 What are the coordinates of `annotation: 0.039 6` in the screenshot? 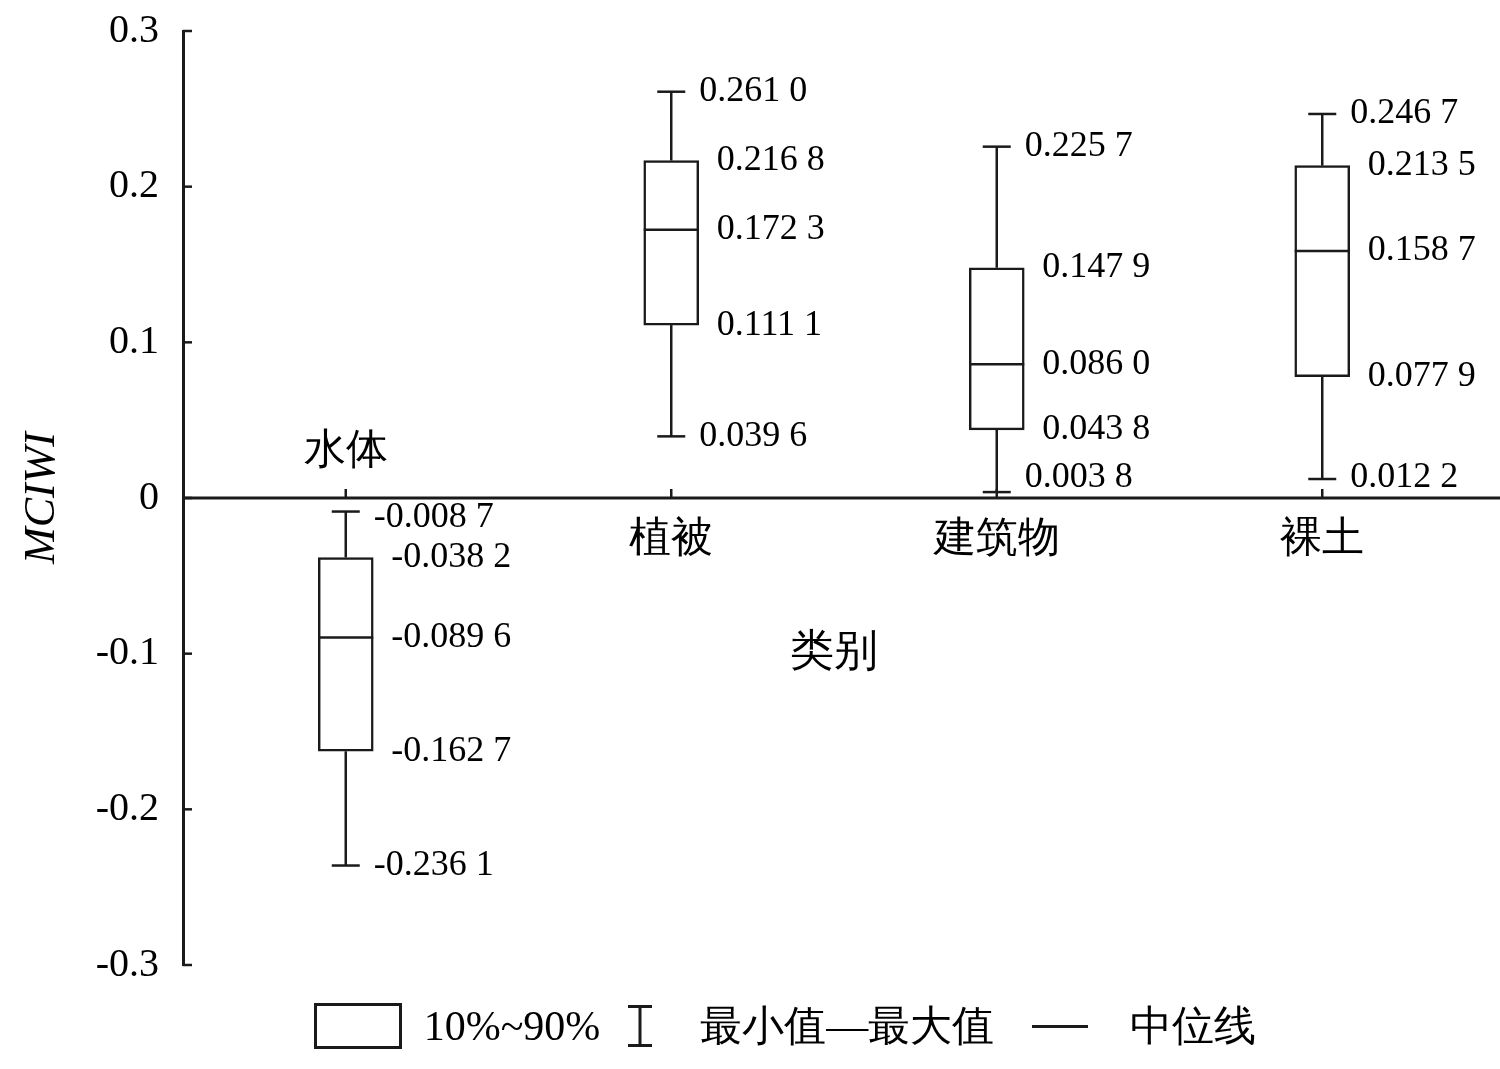 It's located at (753, 433).